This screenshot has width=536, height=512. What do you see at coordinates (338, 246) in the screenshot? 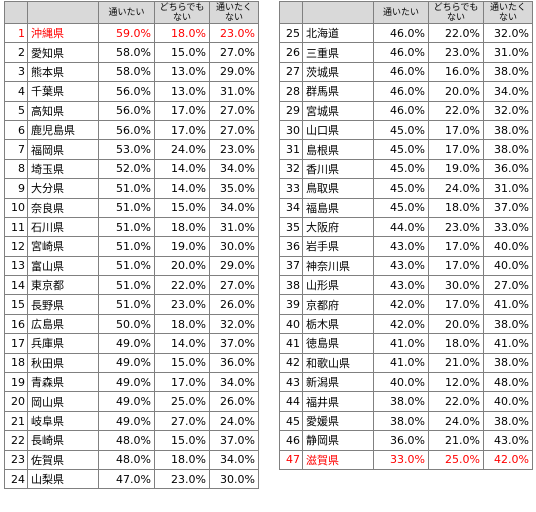
I see `prefecture-cell: 岩手県` at bounding box center [338, 246].